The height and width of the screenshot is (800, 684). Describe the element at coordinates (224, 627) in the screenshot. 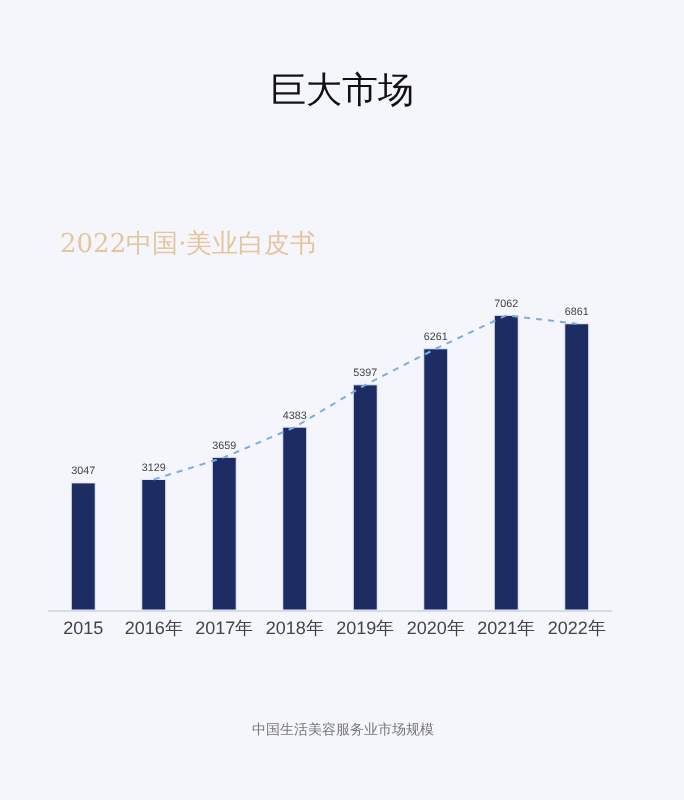

I see `x-tick-label: 2017年` at that location.